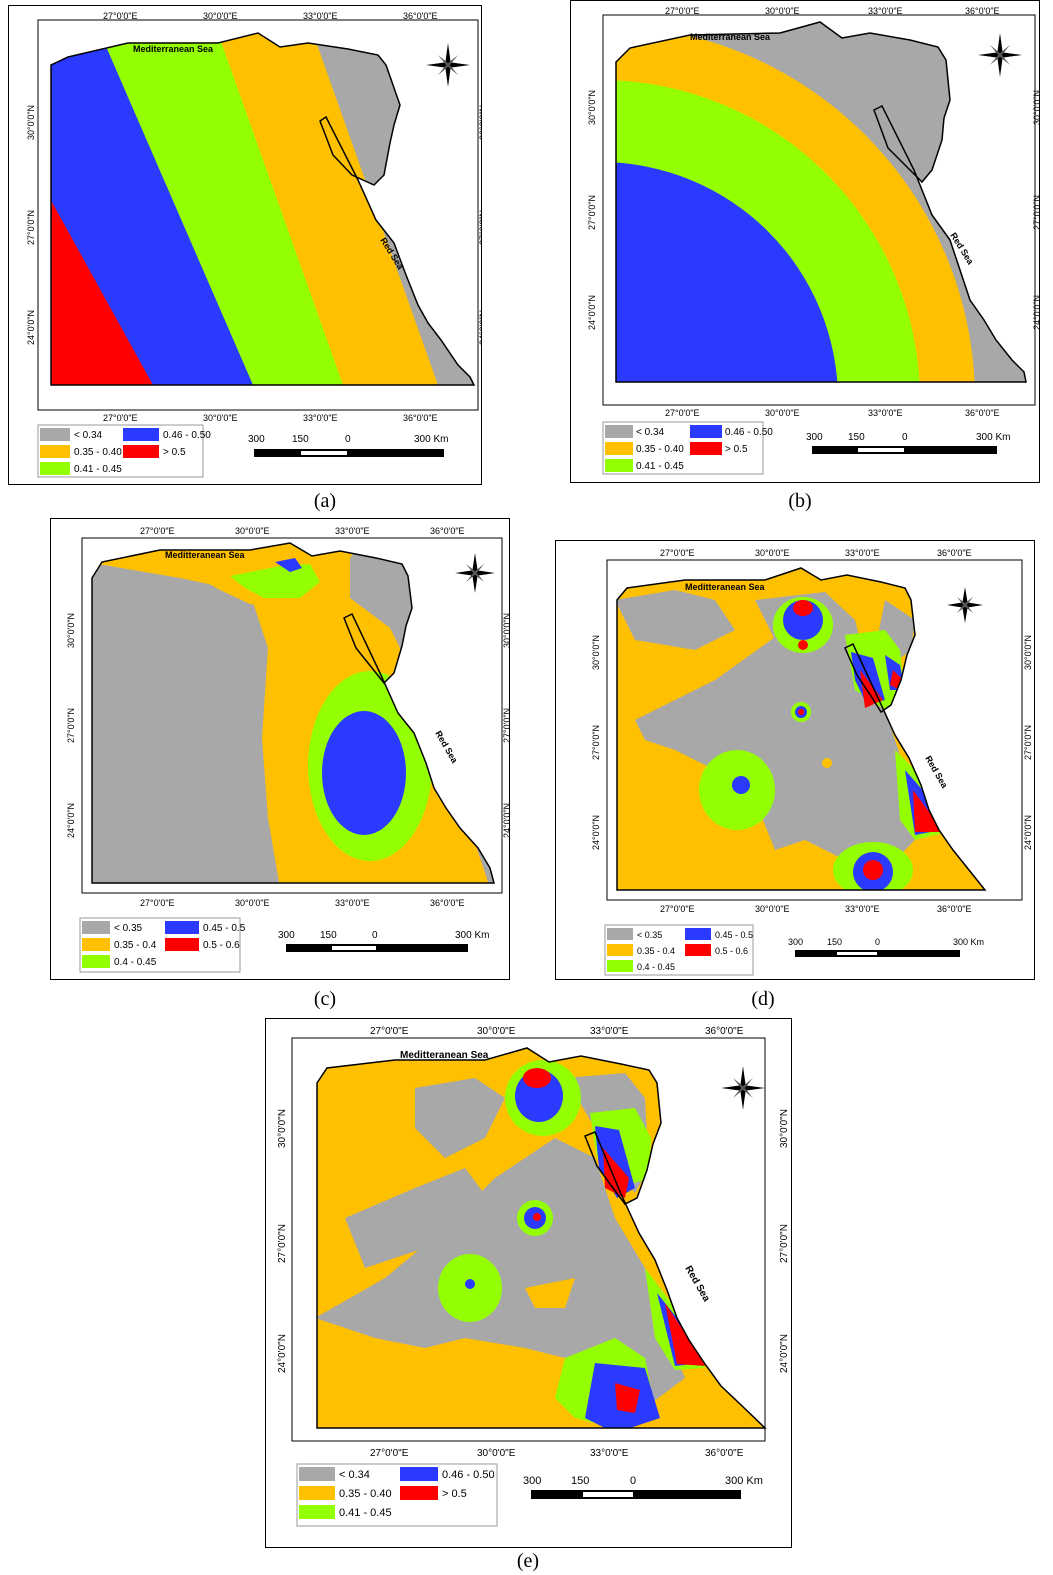 Image resolution: width=1053 pixels, height=1575 pixels. I want to click on map-text: 0.45 - 0.5, so click(734, 935).